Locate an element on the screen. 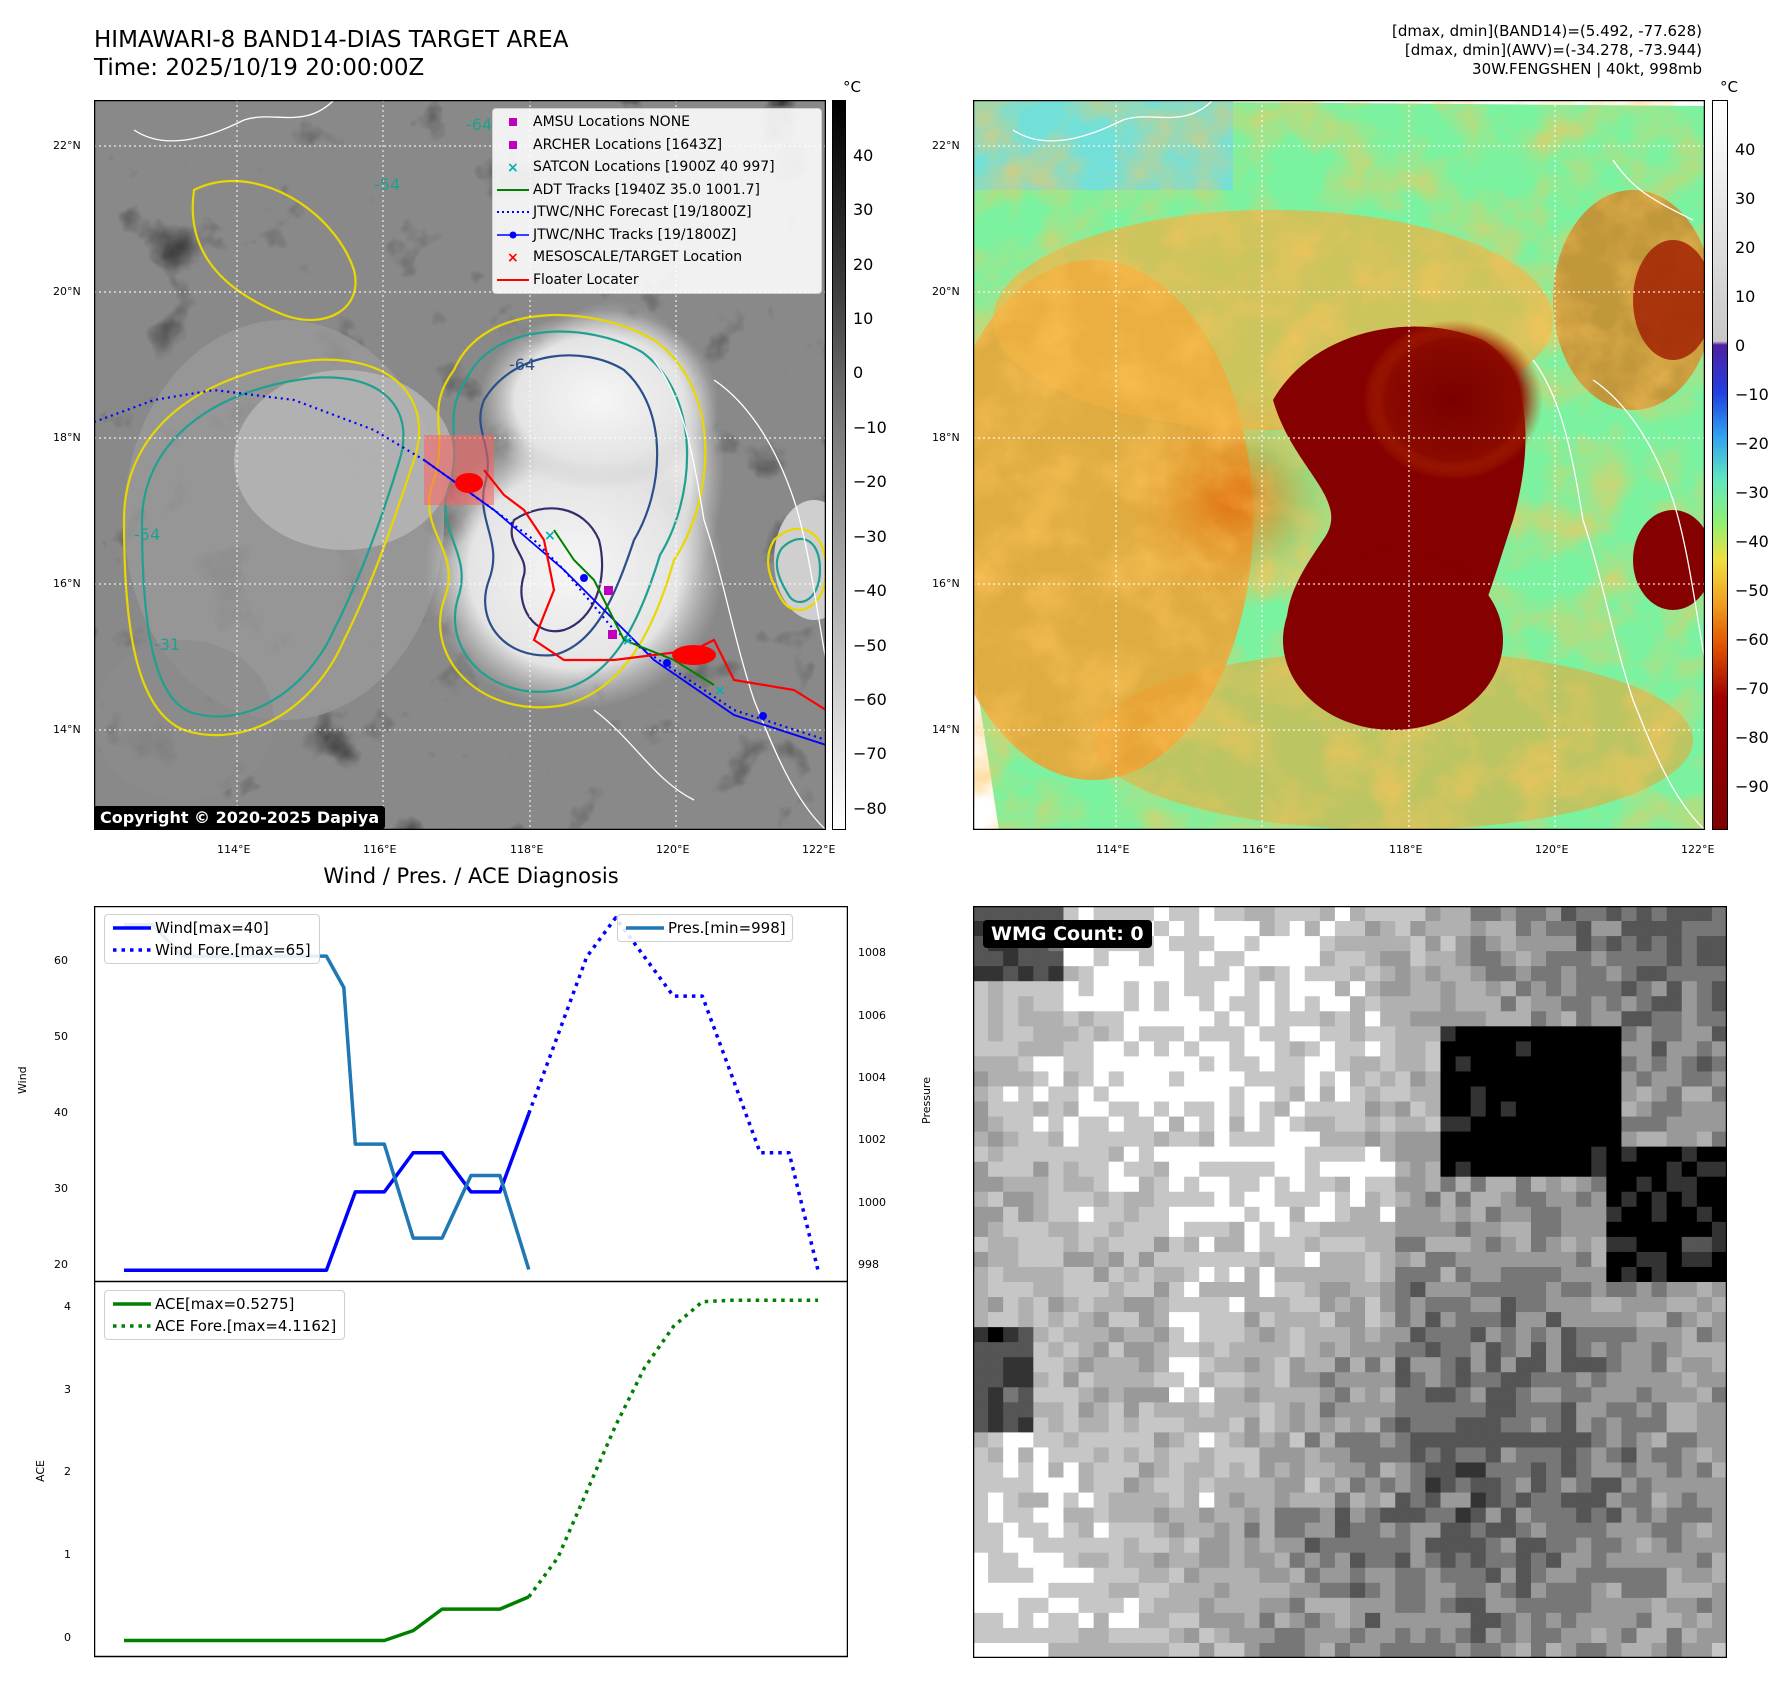  legend-wind: Wind[max=40] is located at coordinates (210, 928).